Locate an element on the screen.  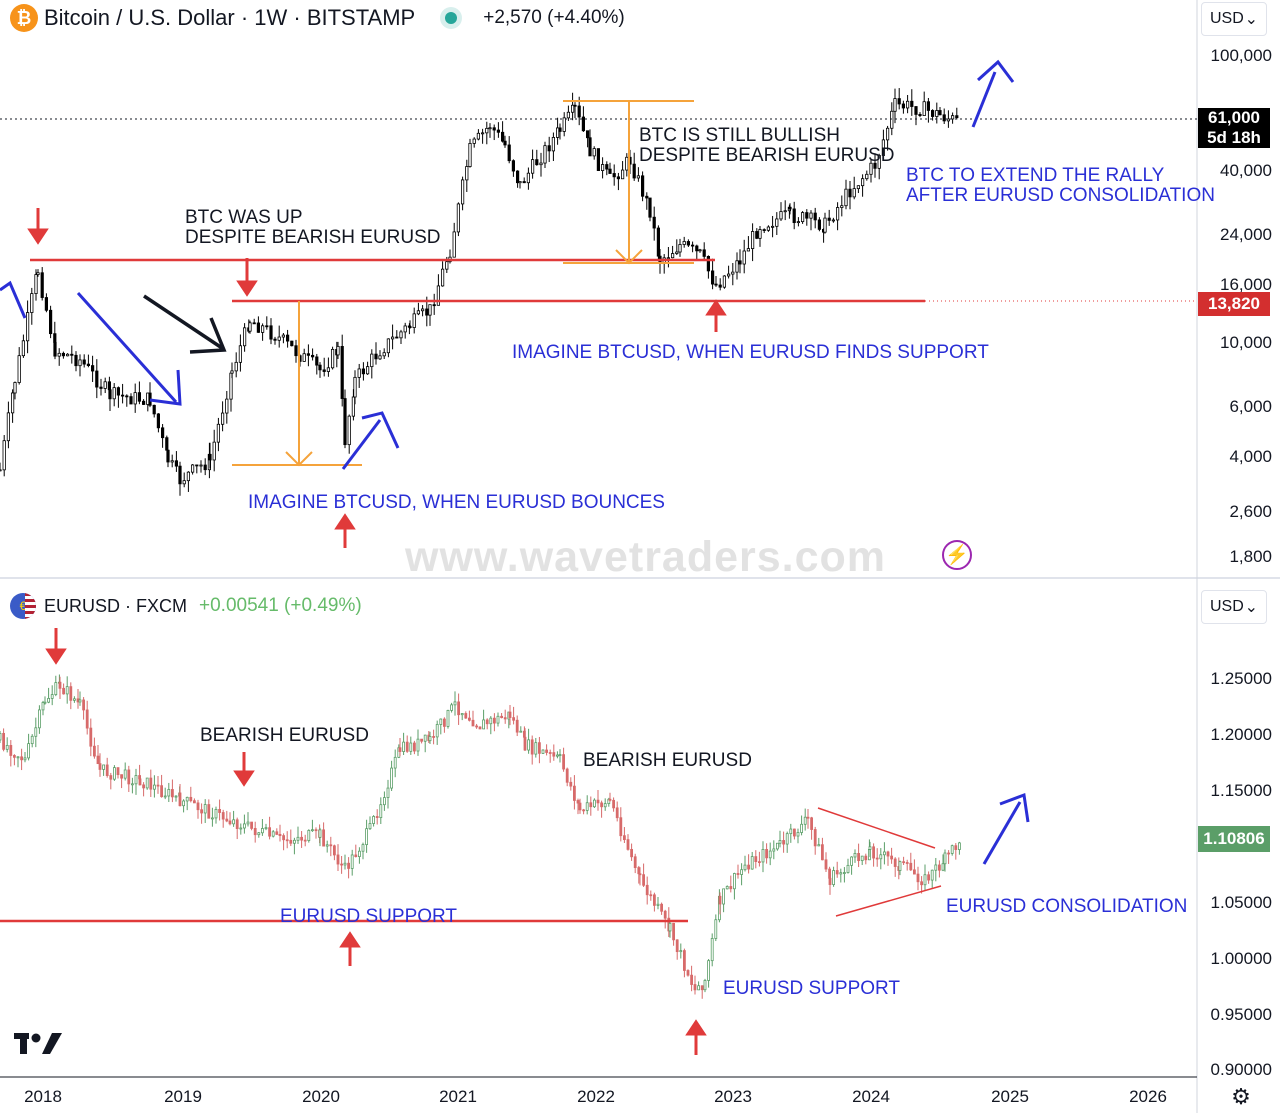
eur-axis-label: 1.20000 is located at coordinates (1241, 734).